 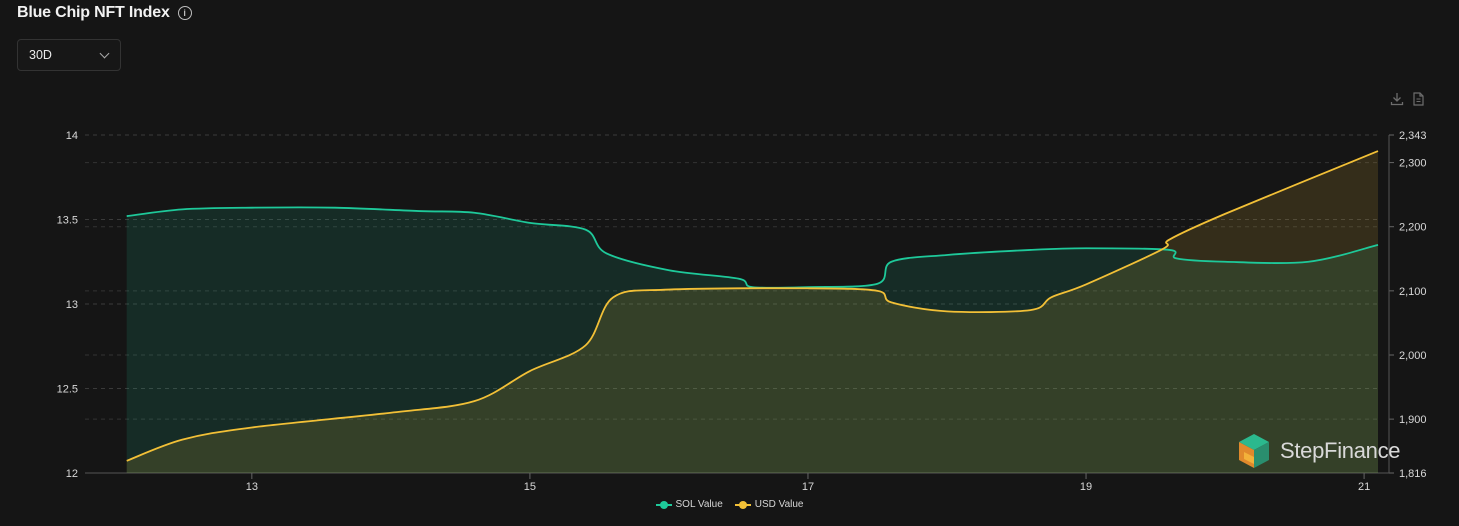 I want to click on series-line-sol, so click(x=752, y=247).